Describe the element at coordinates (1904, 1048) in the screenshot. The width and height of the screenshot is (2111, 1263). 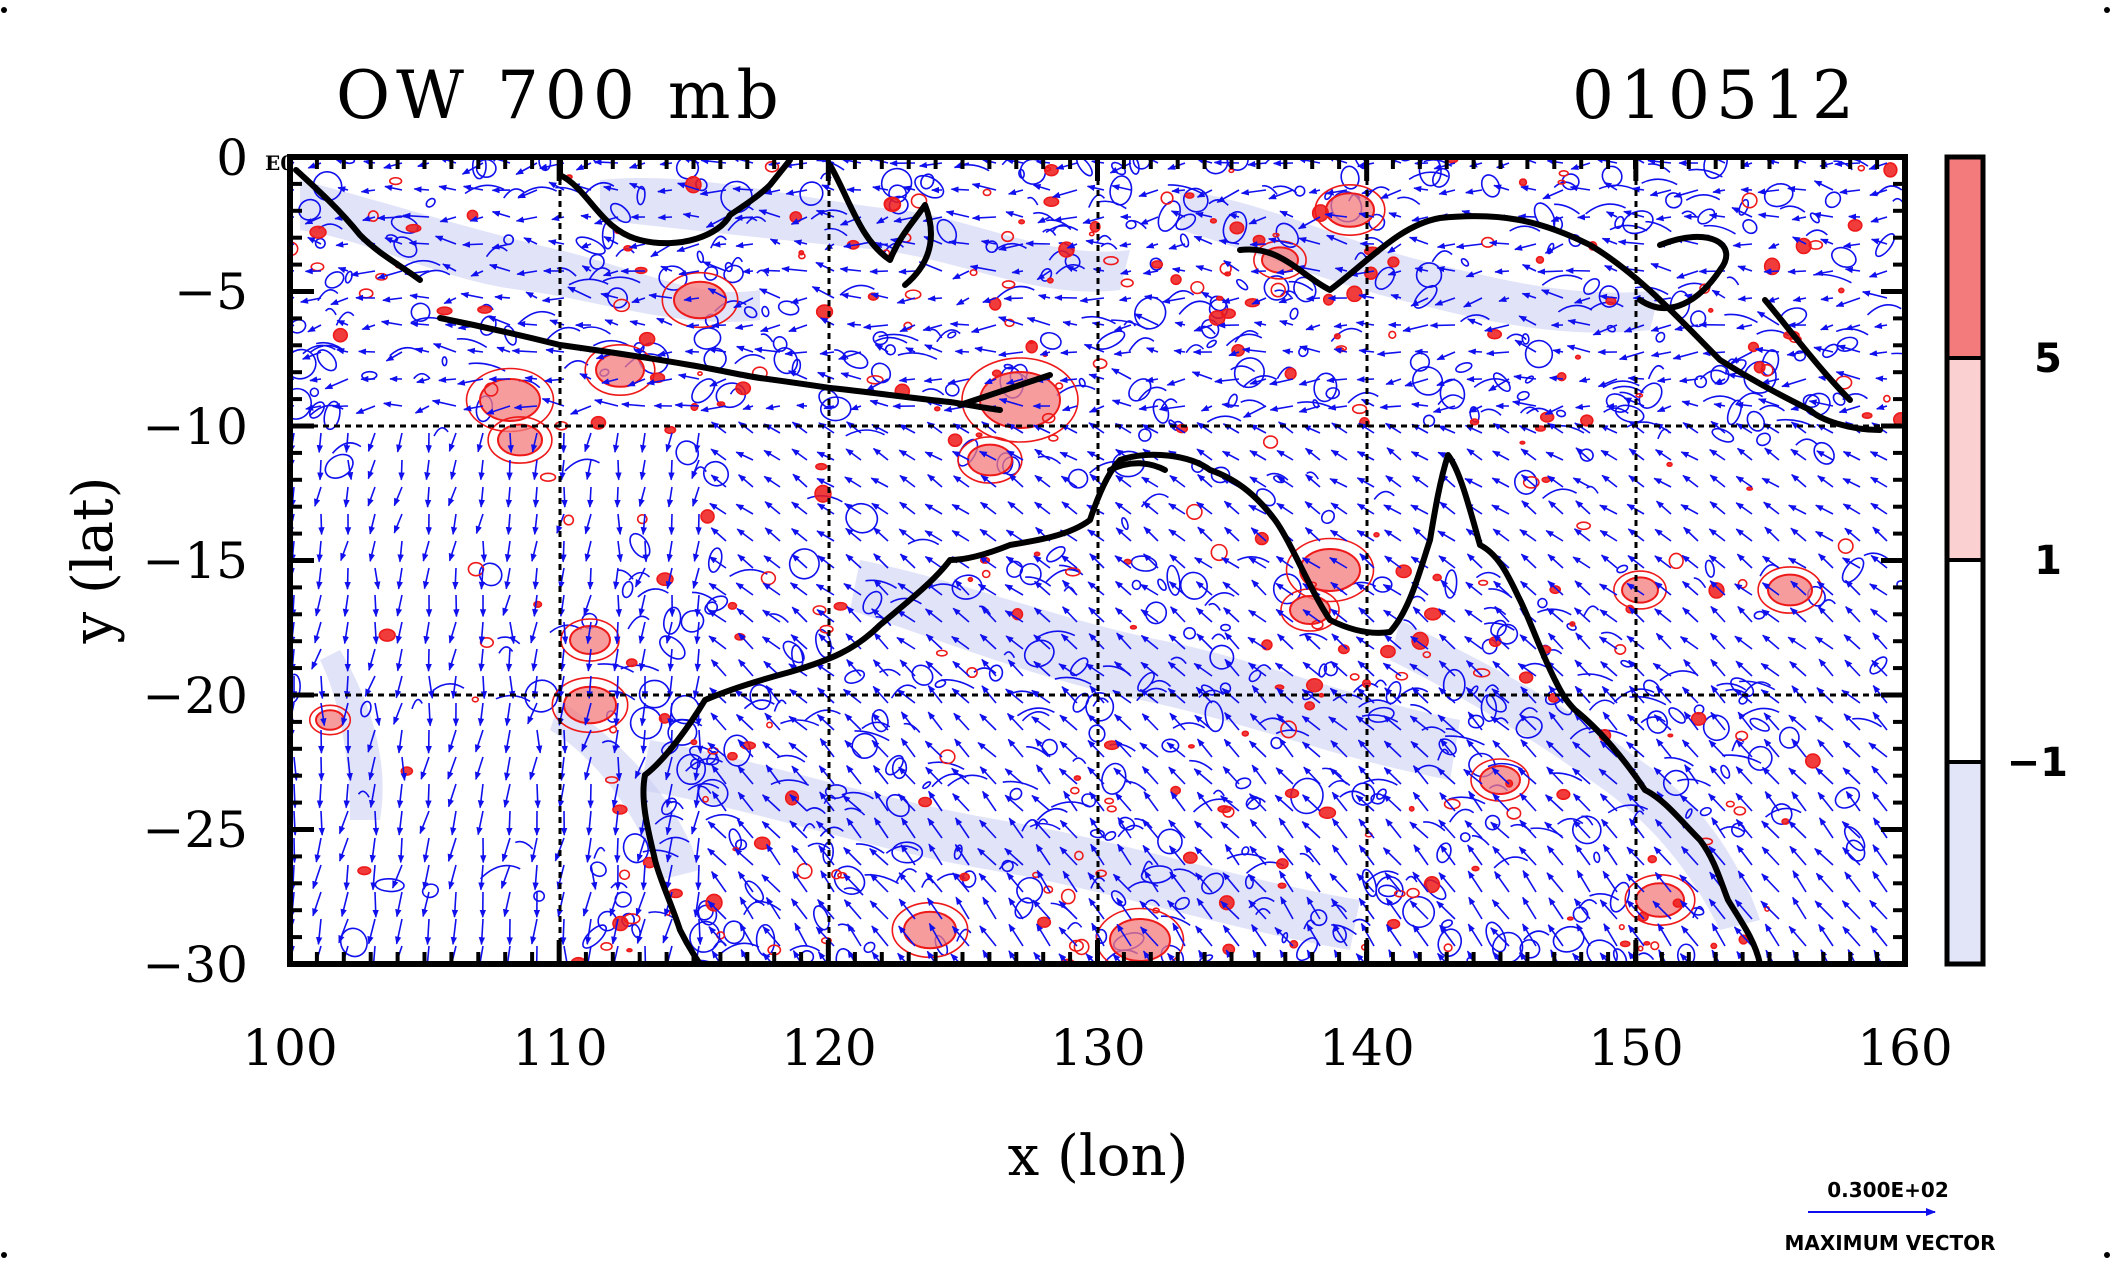
I see `x-tick-label: 160` at that location.